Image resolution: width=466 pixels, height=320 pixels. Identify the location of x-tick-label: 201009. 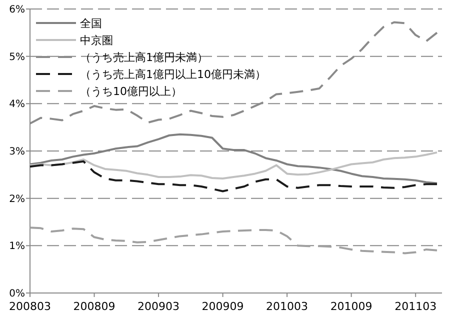
(351, 306).